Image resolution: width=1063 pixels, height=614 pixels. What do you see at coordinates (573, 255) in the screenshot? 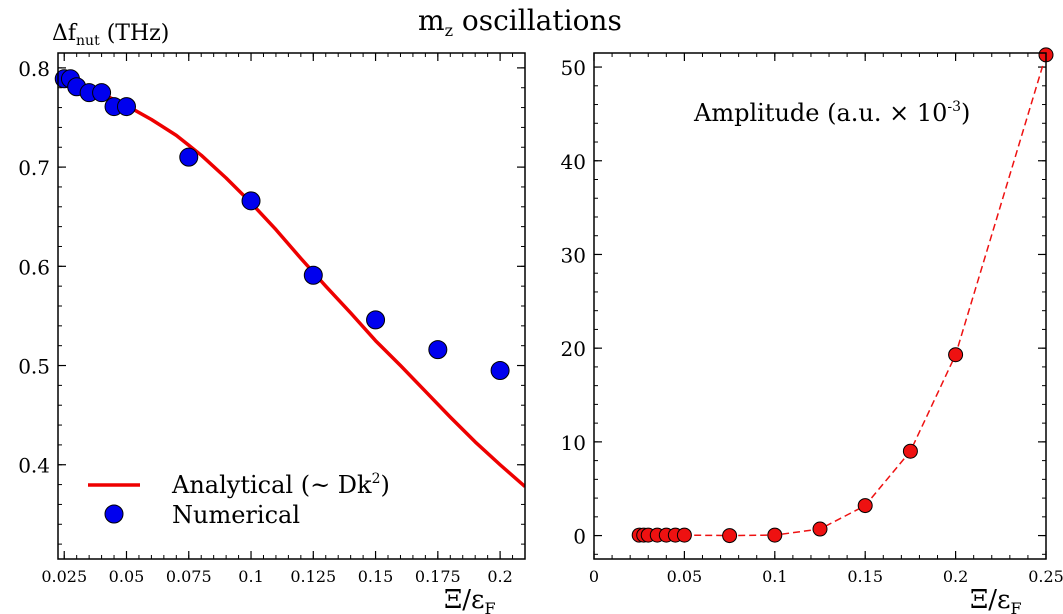
I see `y-tick-label: 30` at bounding box center [573, 255].